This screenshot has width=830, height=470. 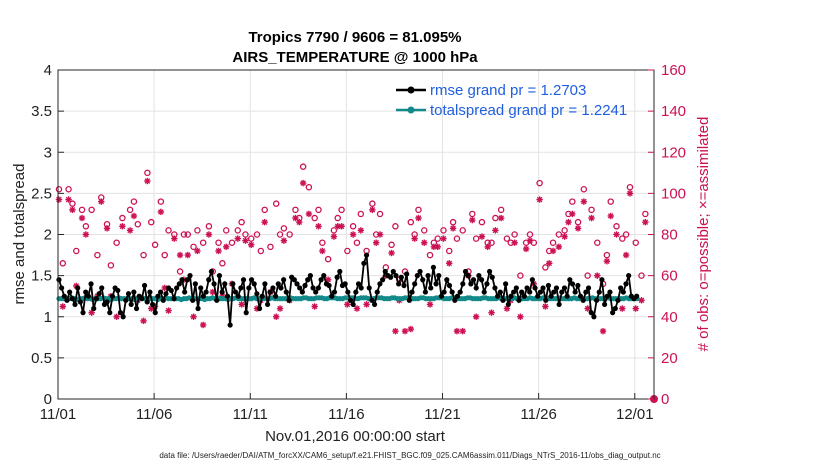 I want to click on y-left-tick-label: 1, so click(x=48, y=317).